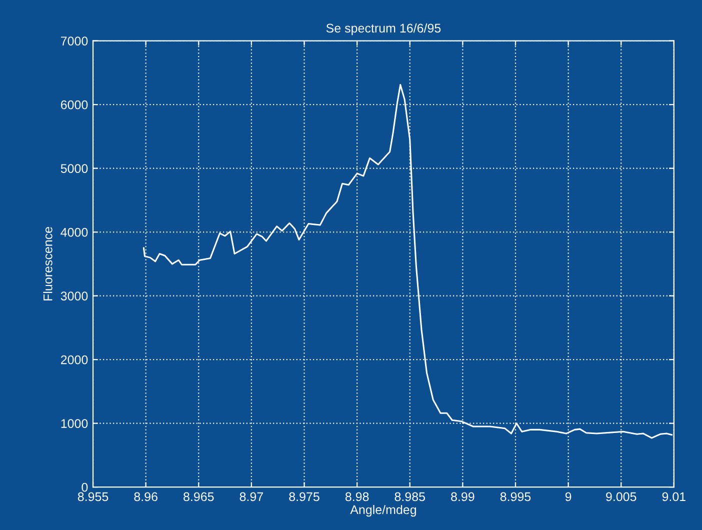 Image resolution: width=702 pixels, height=530 pixels. Describe the element at coordinates (304, 497) in the screenshot. I see `x-tick-label: 8.975` at that location.